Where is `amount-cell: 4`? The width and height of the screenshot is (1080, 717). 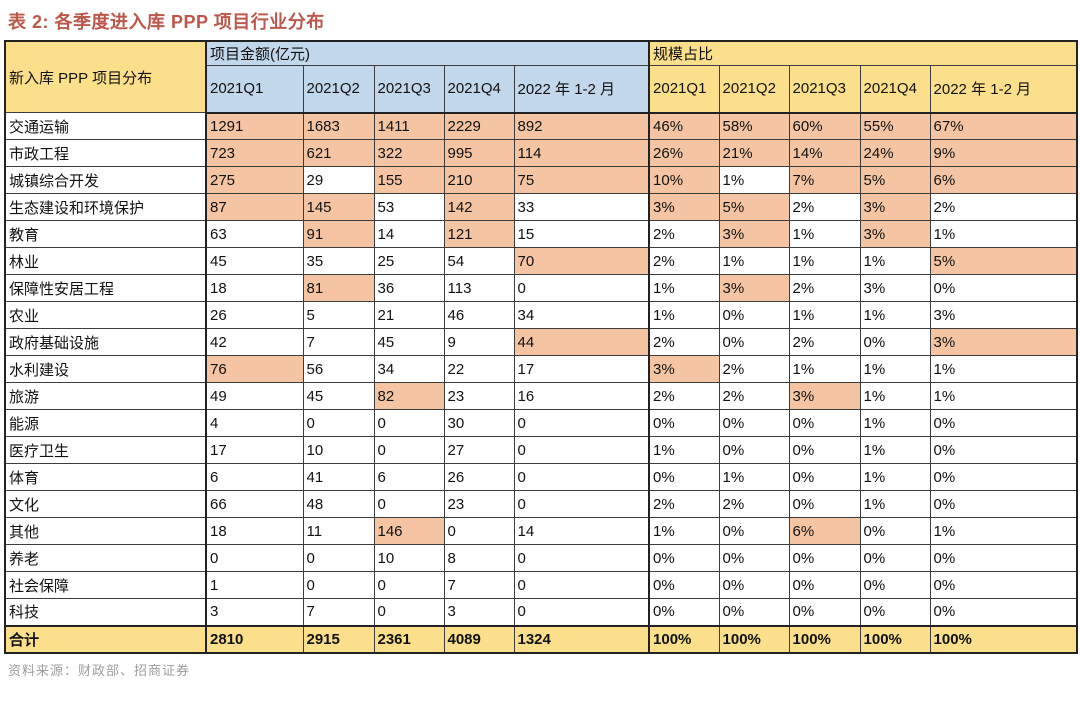 amount-cell: 4 is located at coordinates (254, 423).